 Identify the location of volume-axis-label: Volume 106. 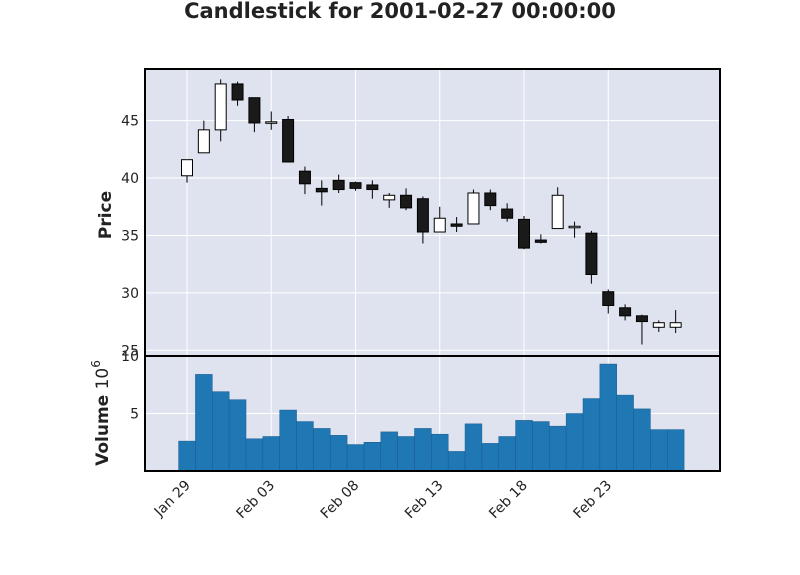
(101, 413).